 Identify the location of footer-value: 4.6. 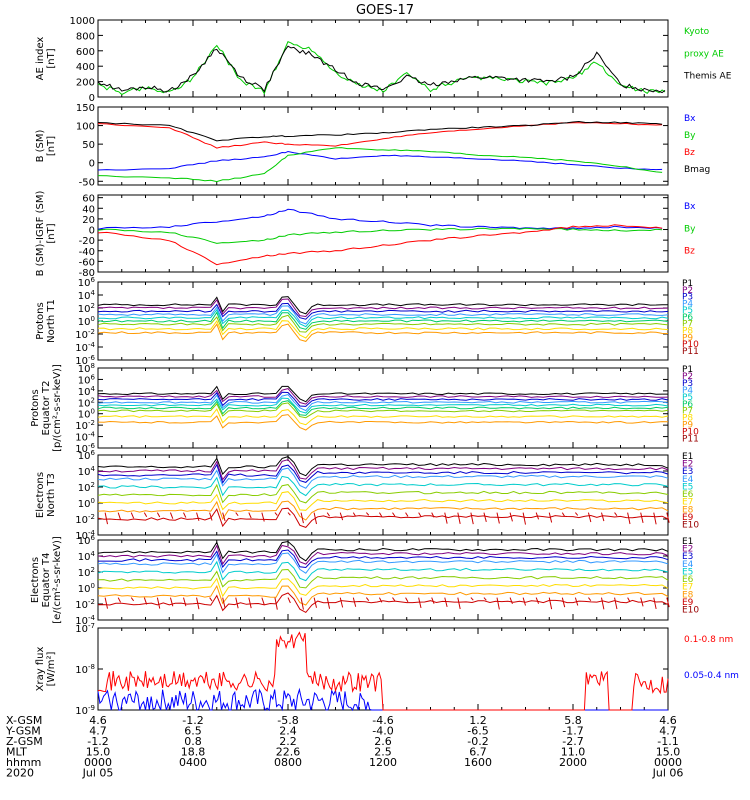
(98, 720).